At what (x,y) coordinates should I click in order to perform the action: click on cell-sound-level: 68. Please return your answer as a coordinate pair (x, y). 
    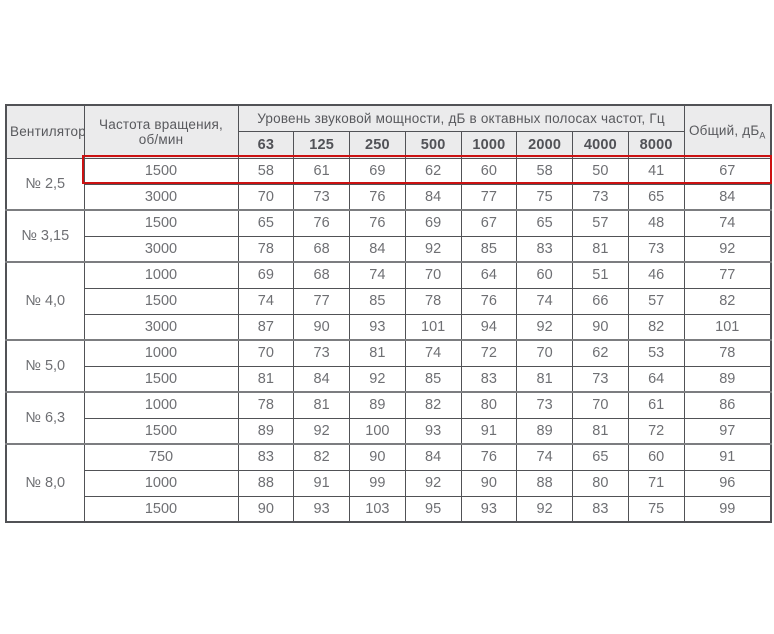
    Looking at the image, I should click on (321, 275).